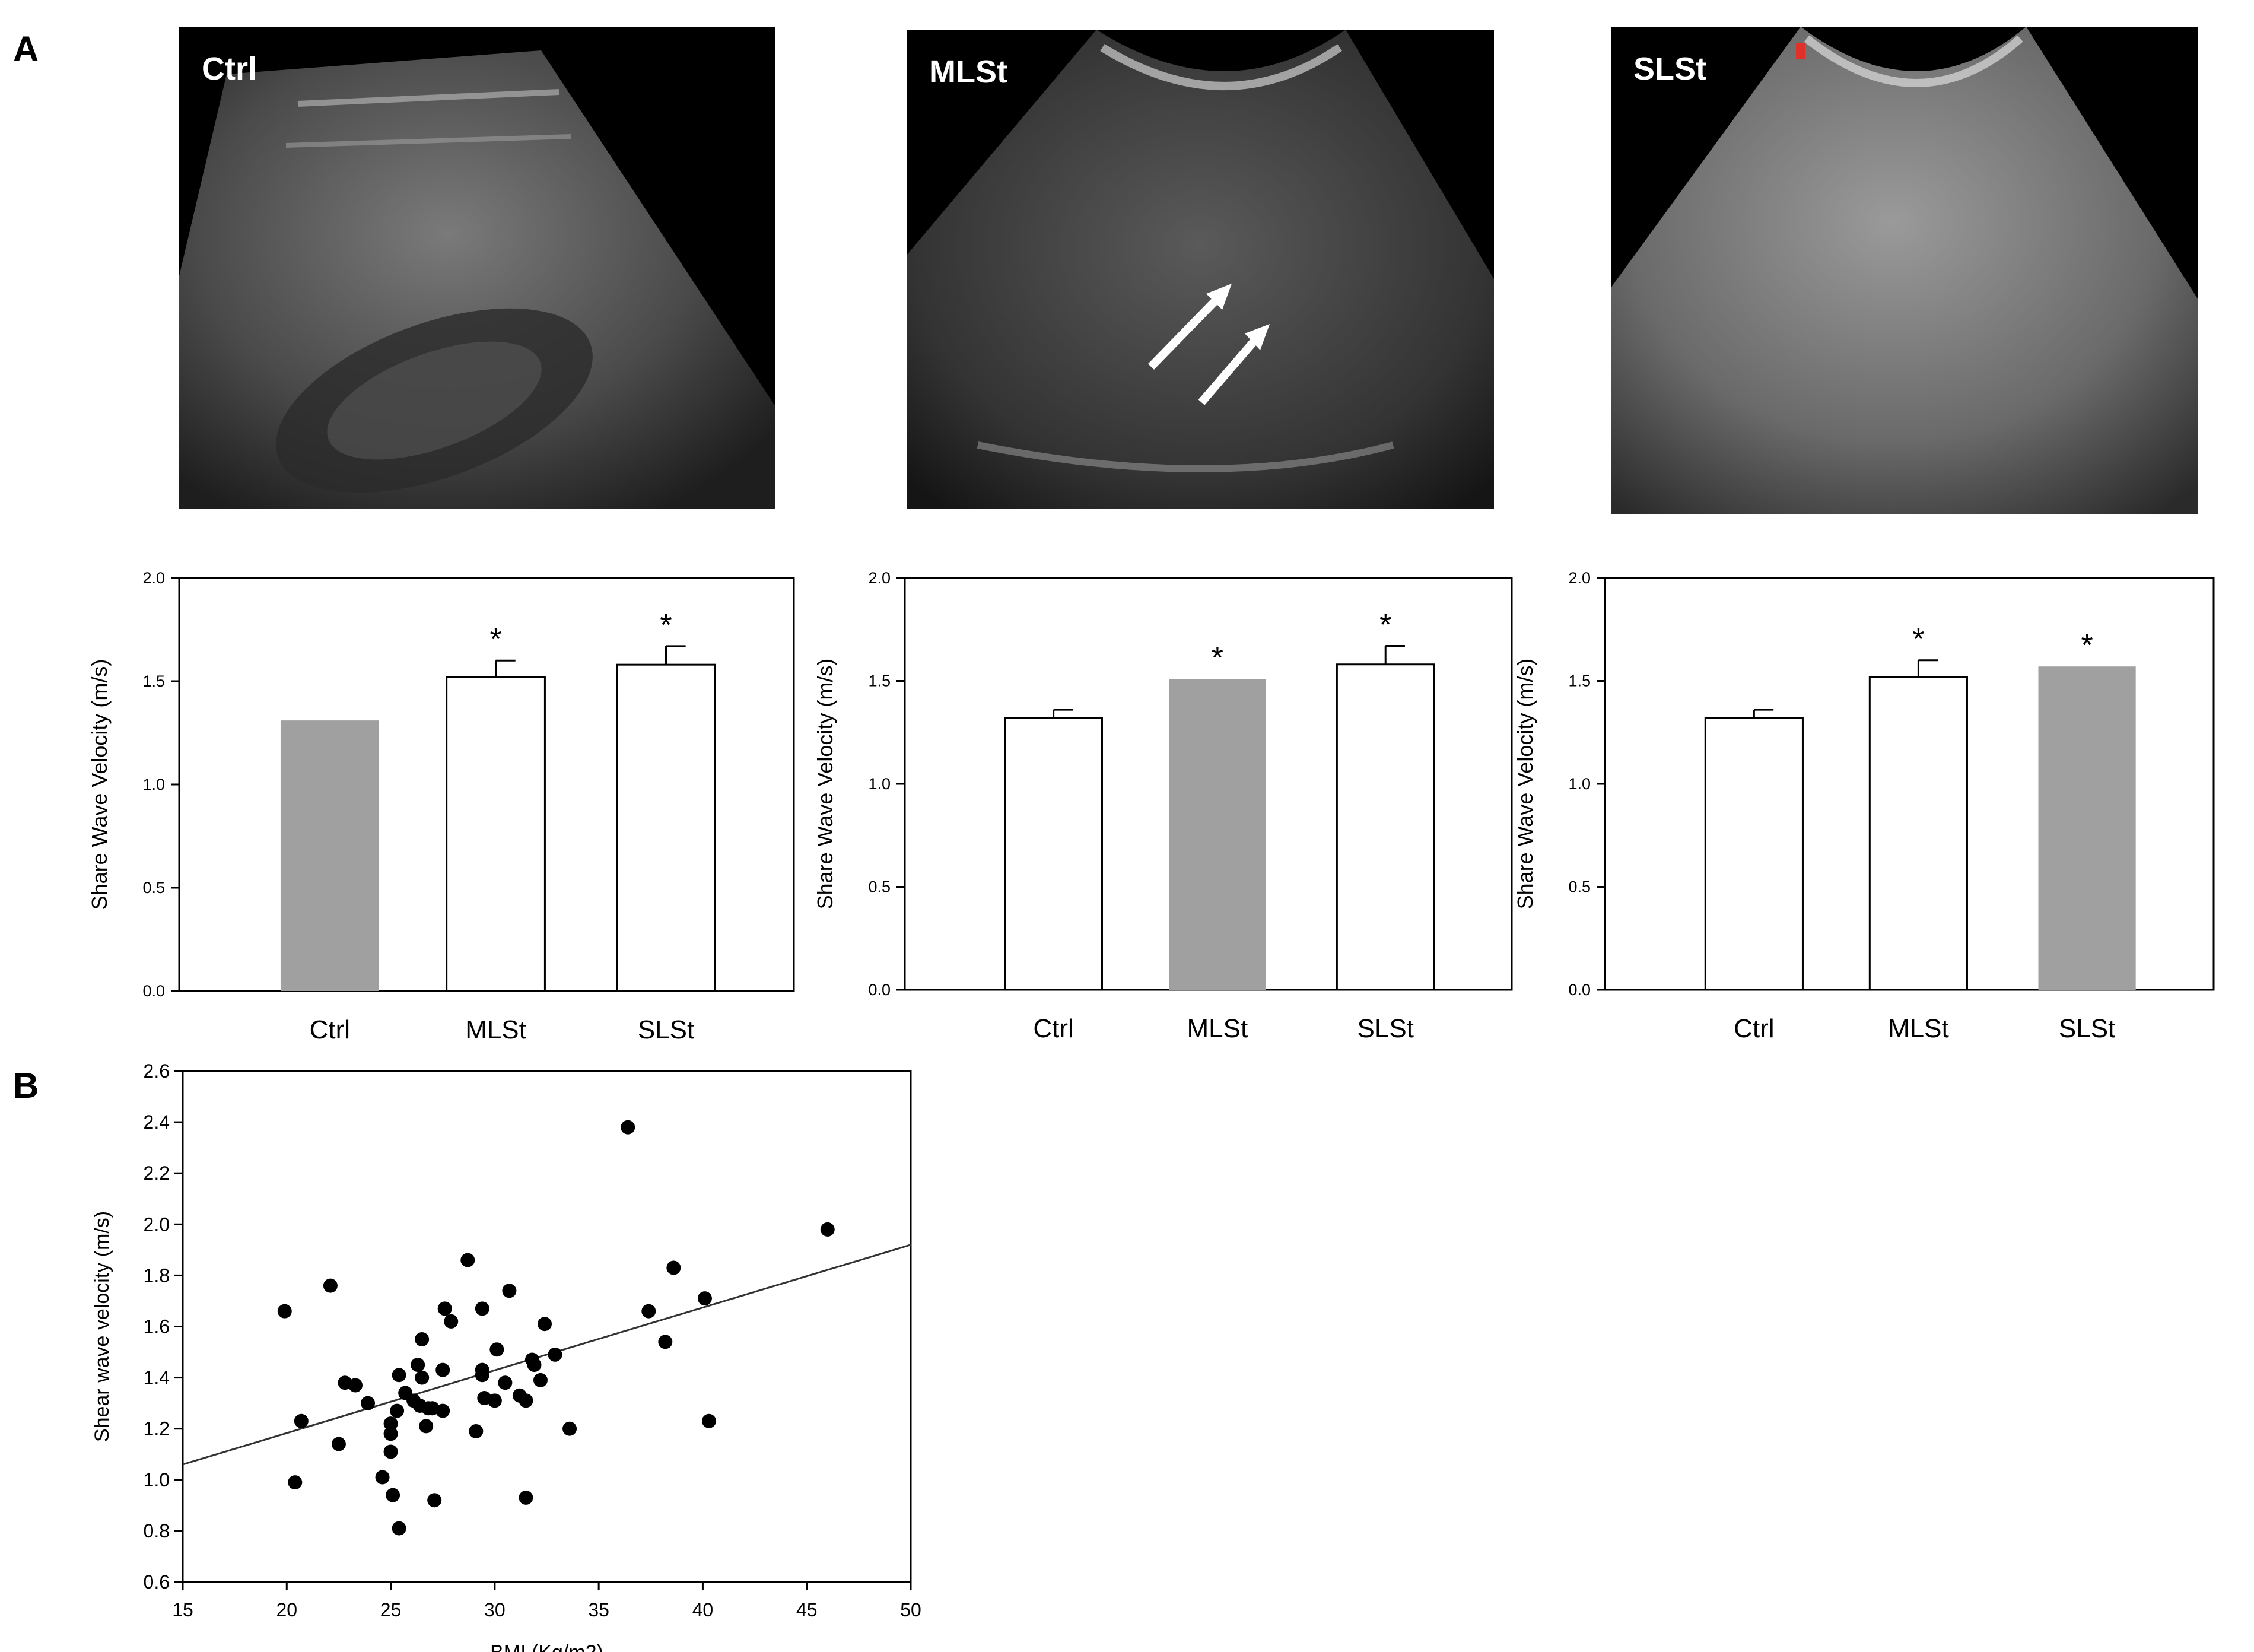 This screenshot has width=2254, height=1652. I want to click on y-axis-label: Shear wave velocity (m/s), so click(102, 1326).